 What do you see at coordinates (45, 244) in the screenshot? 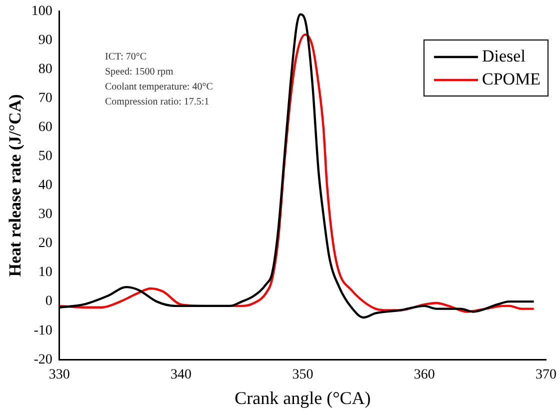
I see `y-tick-label: 20` at bounding box center [45, 244].